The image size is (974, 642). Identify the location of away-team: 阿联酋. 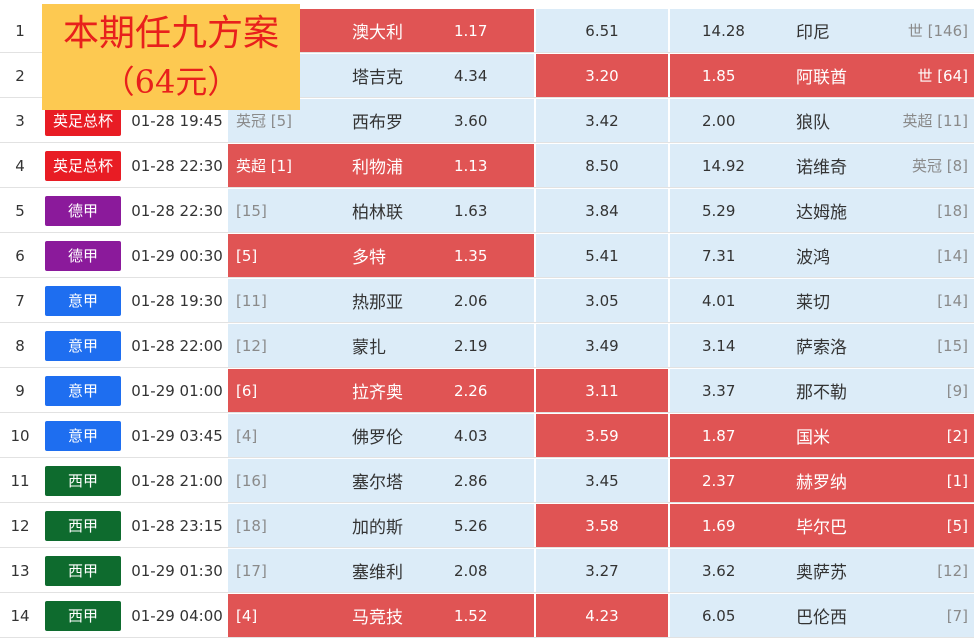
(821, 78).